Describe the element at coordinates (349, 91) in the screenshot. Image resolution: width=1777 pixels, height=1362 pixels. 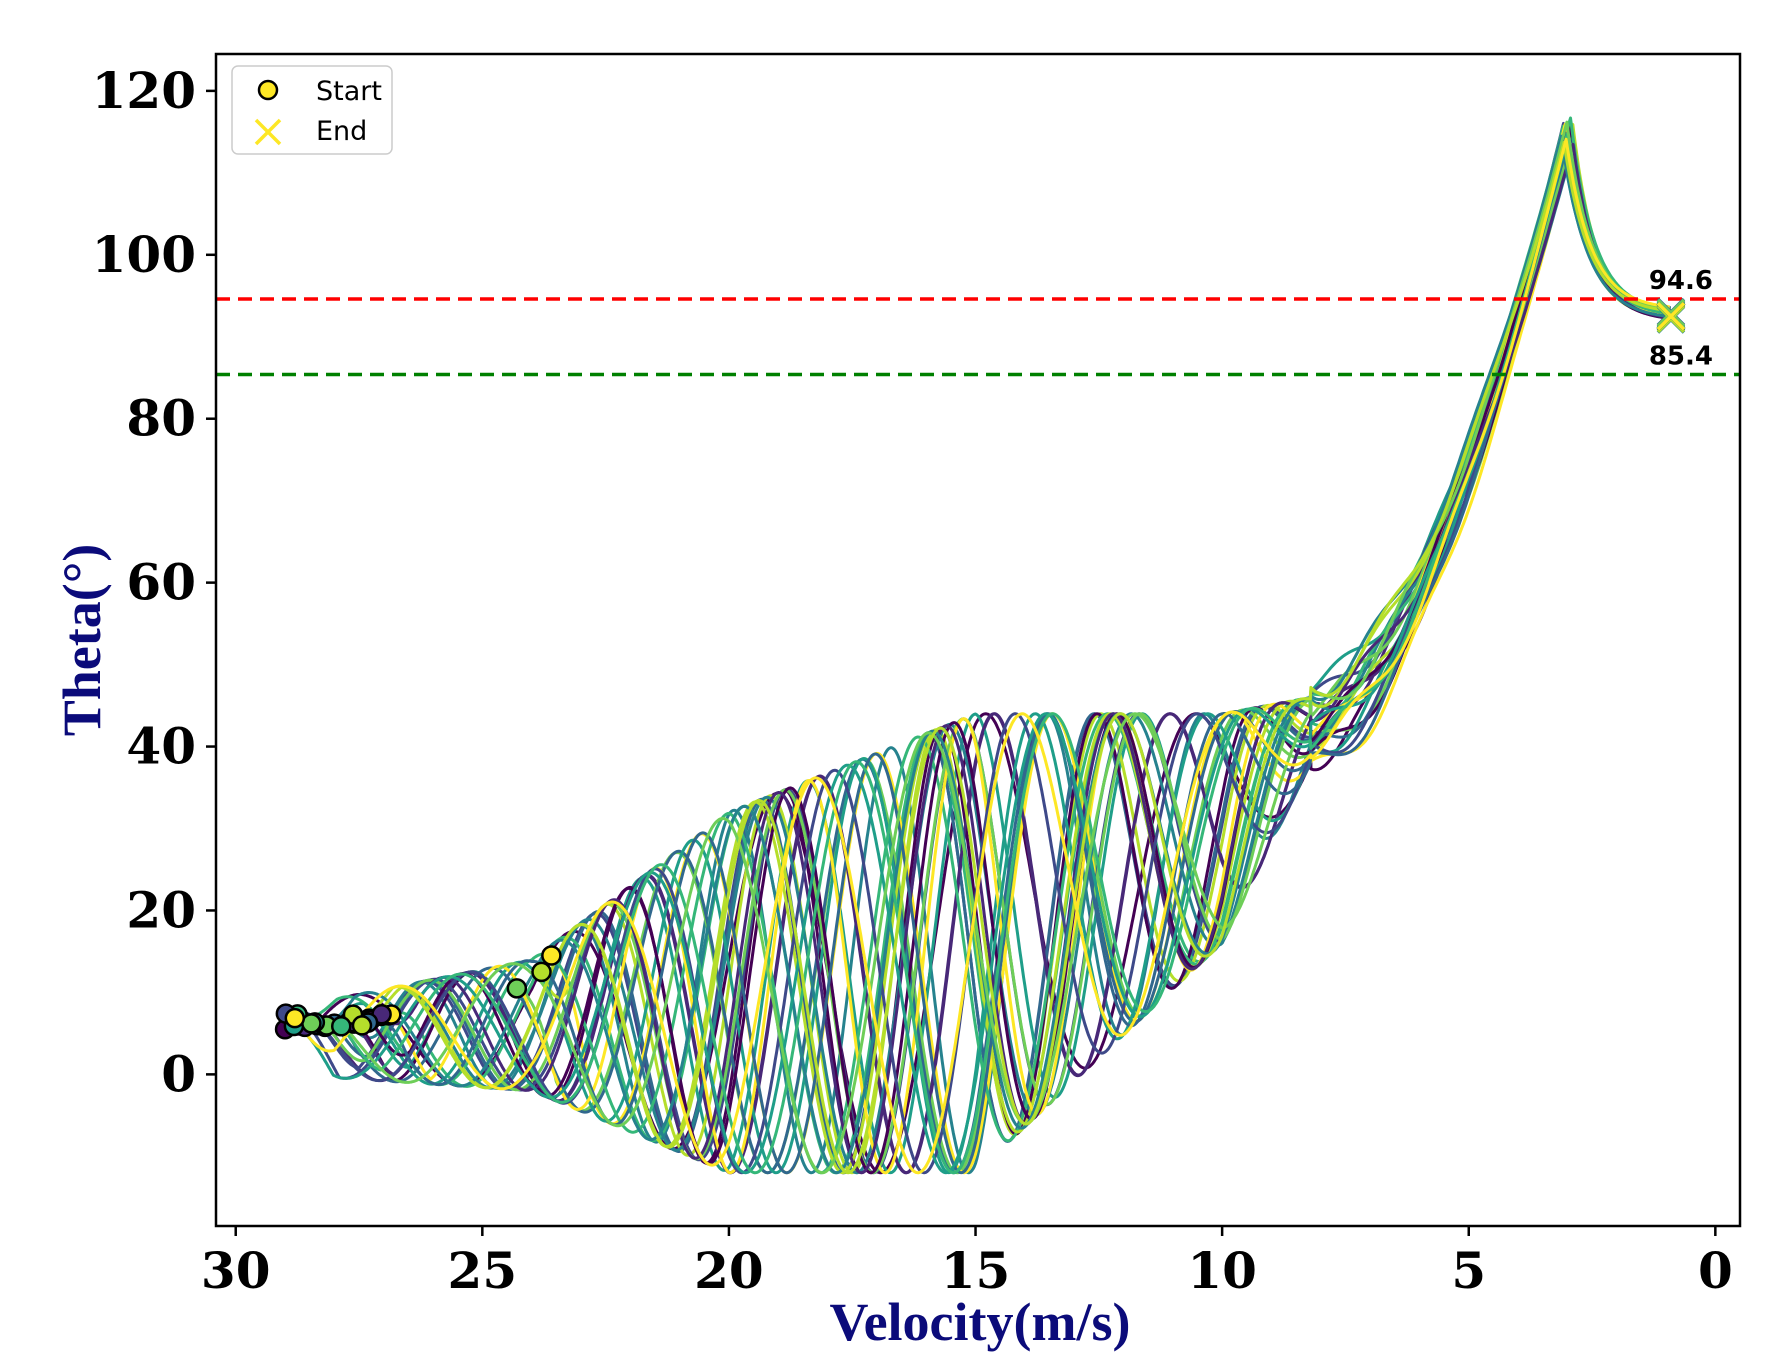
I see `legend-start-label: Start` at that location.